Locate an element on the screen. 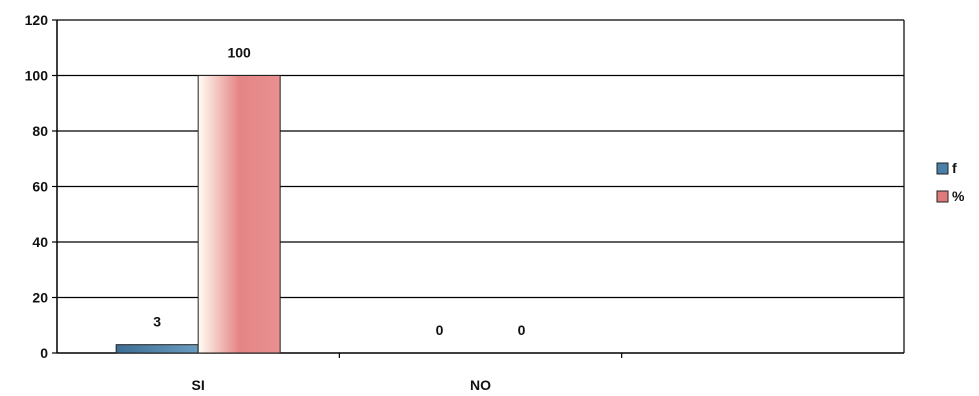  y-tick-label: 40 is located at coordinates (40, 242).